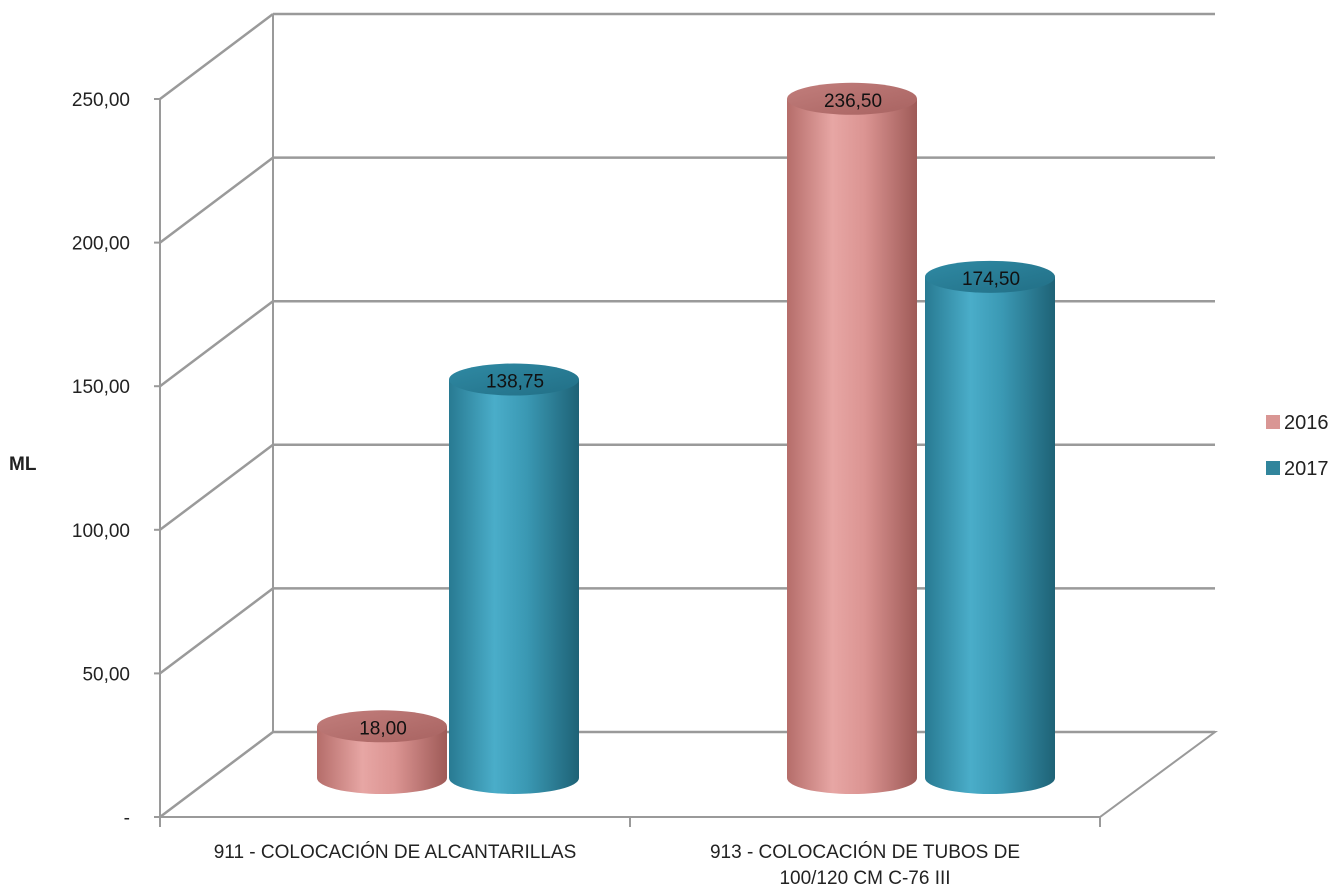 This screenshot has width=1344, height=892. Describe the element at coordinates (853, 101) in the screenshot. I see `data-label: 236,50` at that location.